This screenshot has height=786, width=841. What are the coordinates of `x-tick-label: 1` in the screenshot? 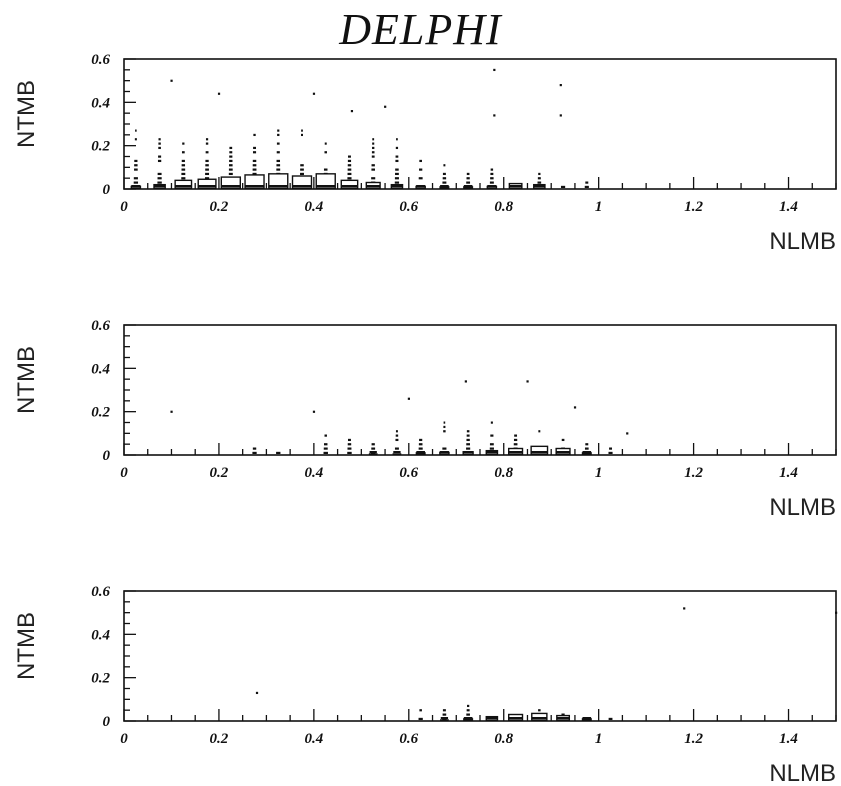 It's located at (599, 739).